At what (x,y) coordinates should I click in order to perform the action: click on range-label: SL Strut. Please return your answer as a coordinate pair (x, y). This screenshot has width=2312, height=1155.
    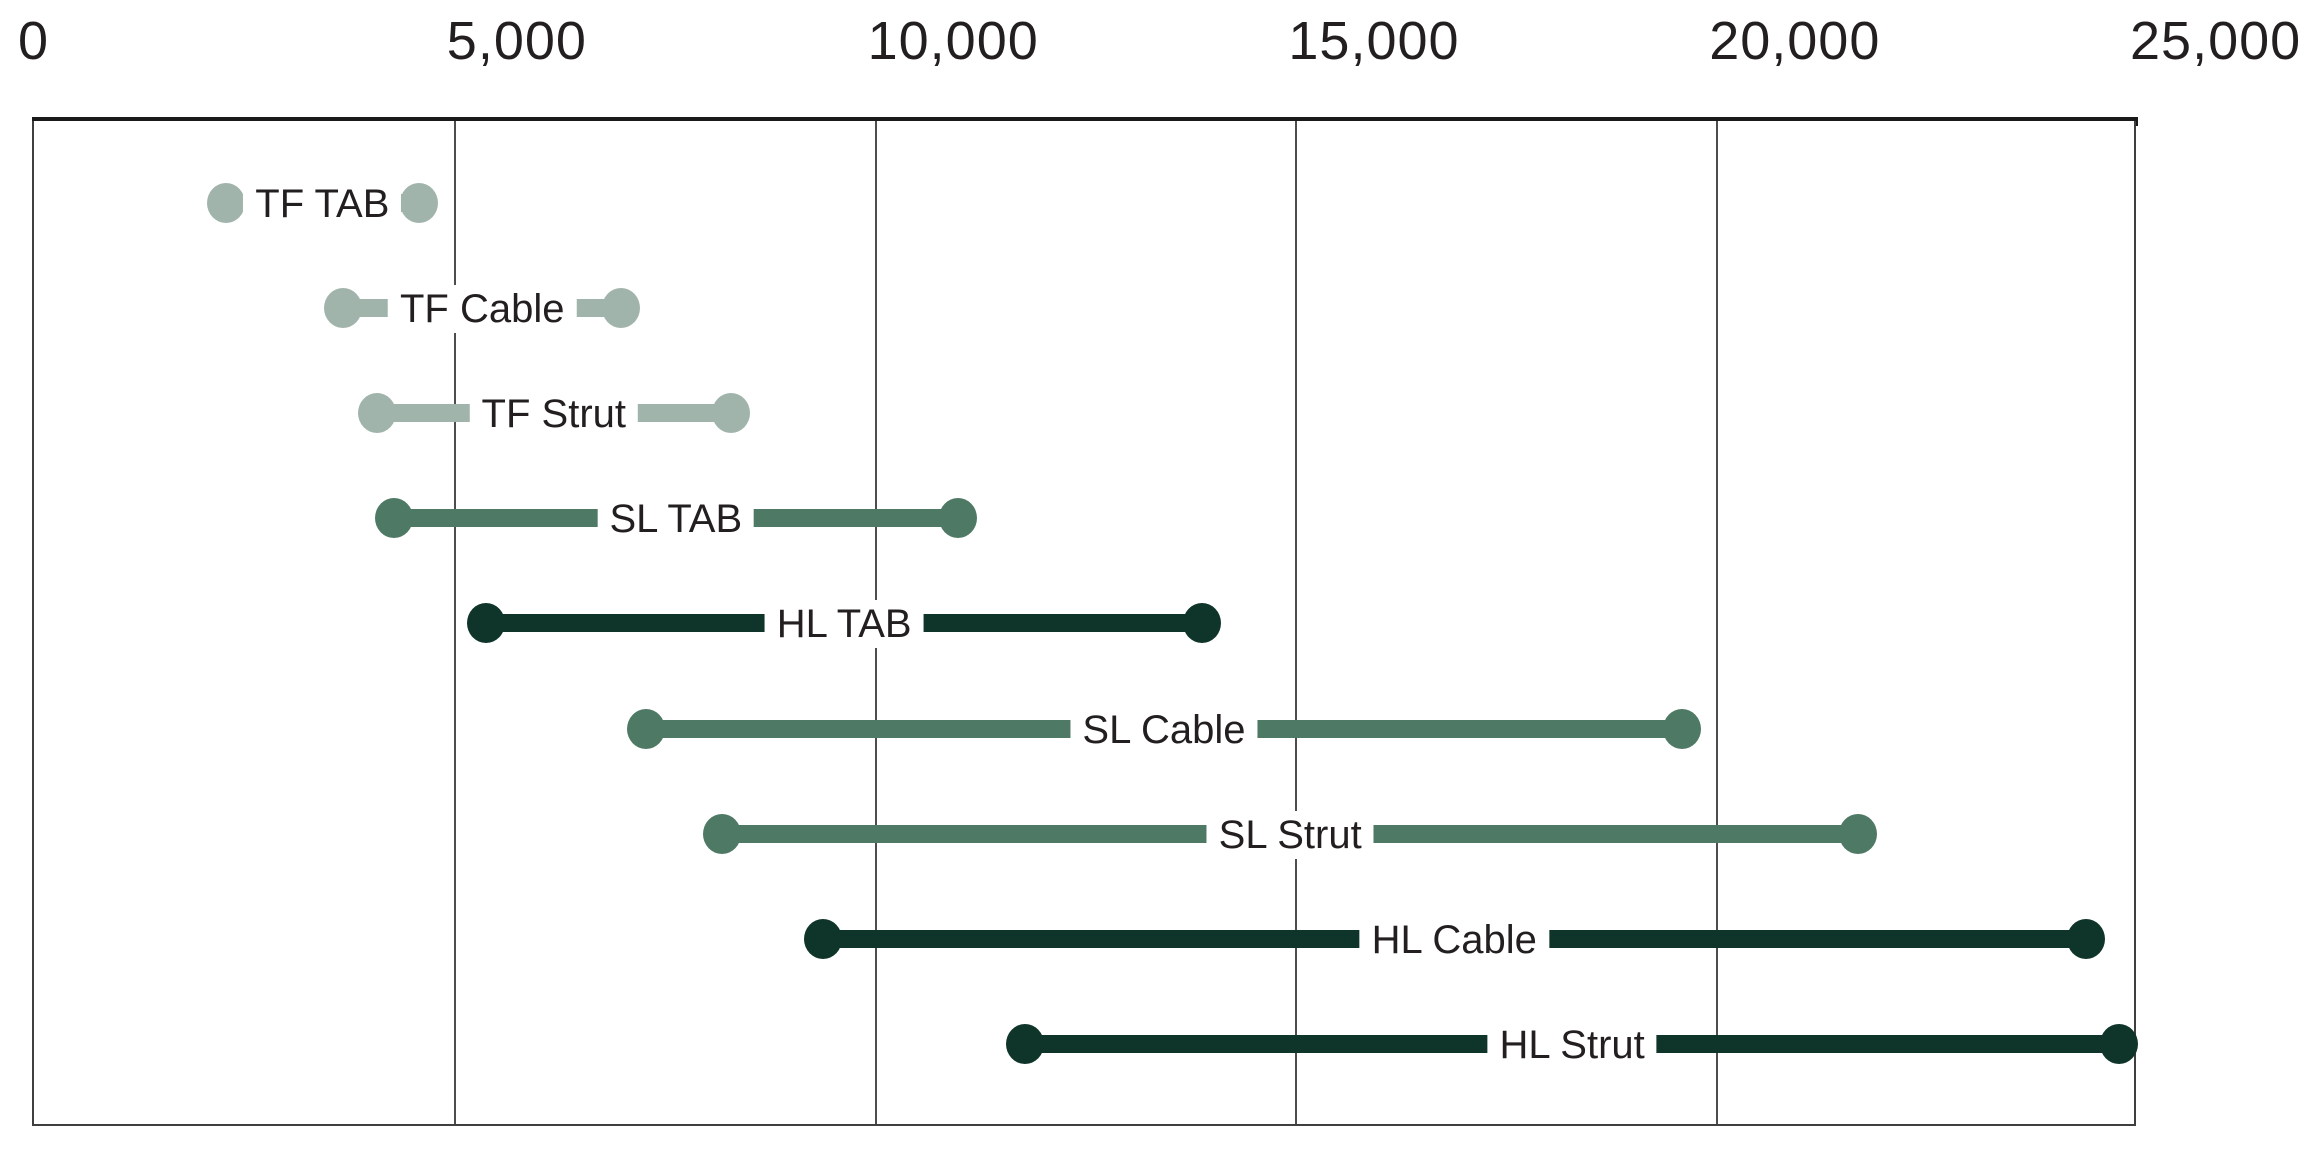
    Looking at the image, I should click on (1290, 834).